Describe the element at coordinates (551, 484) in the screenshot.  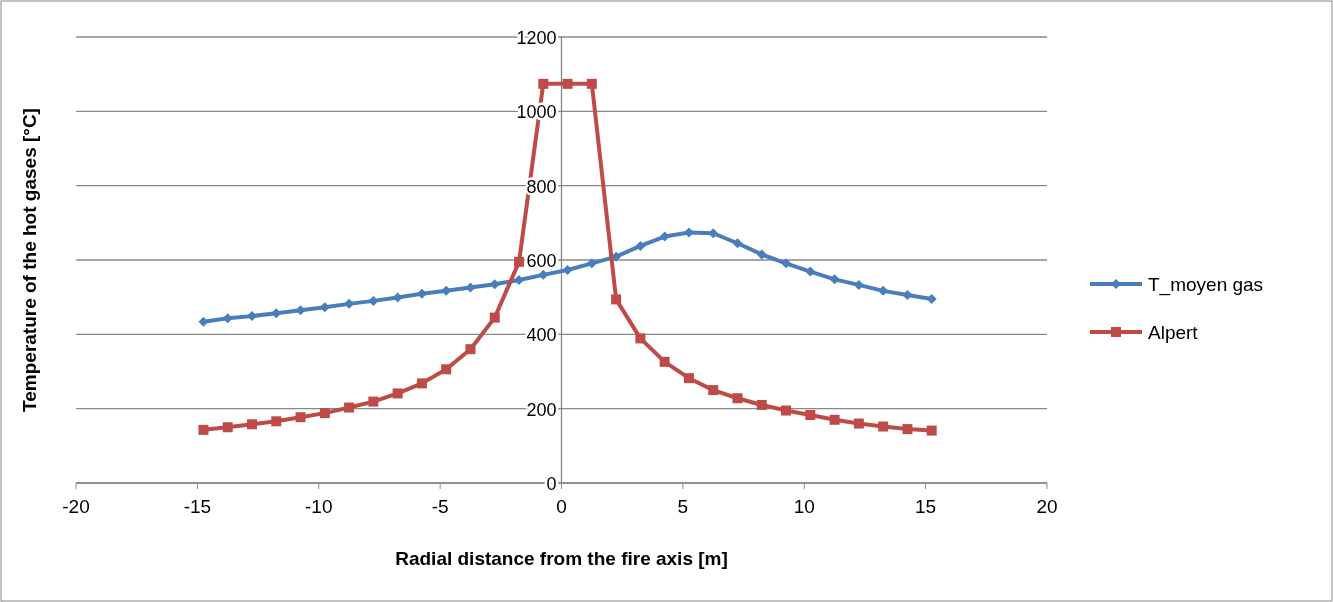
I see `y-tick-label: 0` at that location.